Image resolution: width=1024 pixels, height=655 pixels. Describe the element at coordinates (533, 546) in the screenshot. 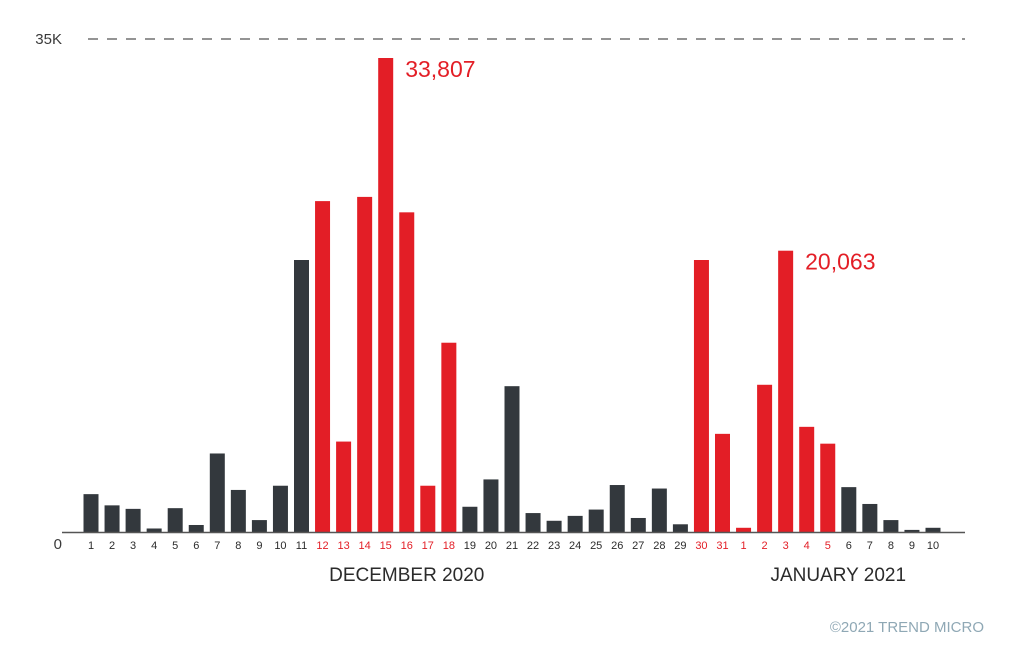

I see `x-tick-label: 22` at that location.